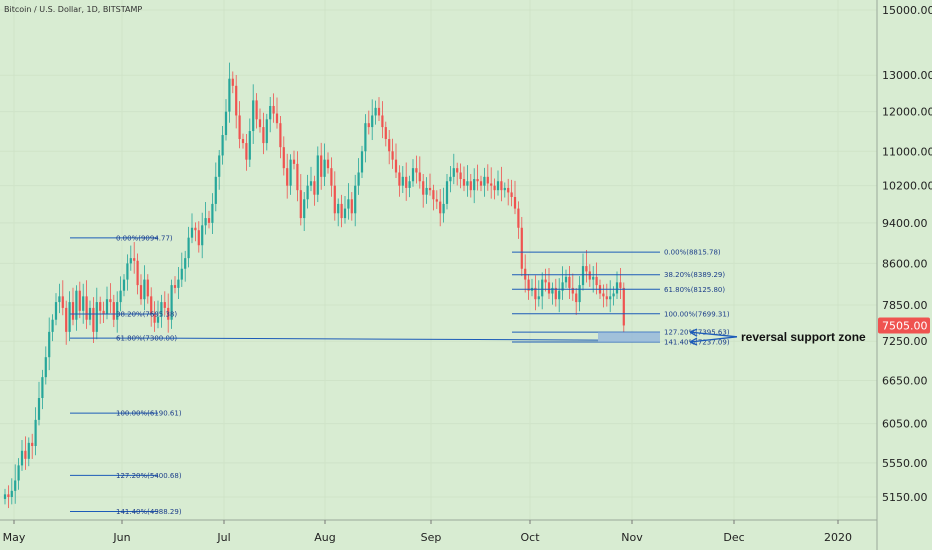  I want to click on y-tick-label: 6050.00, so click(905, 424).